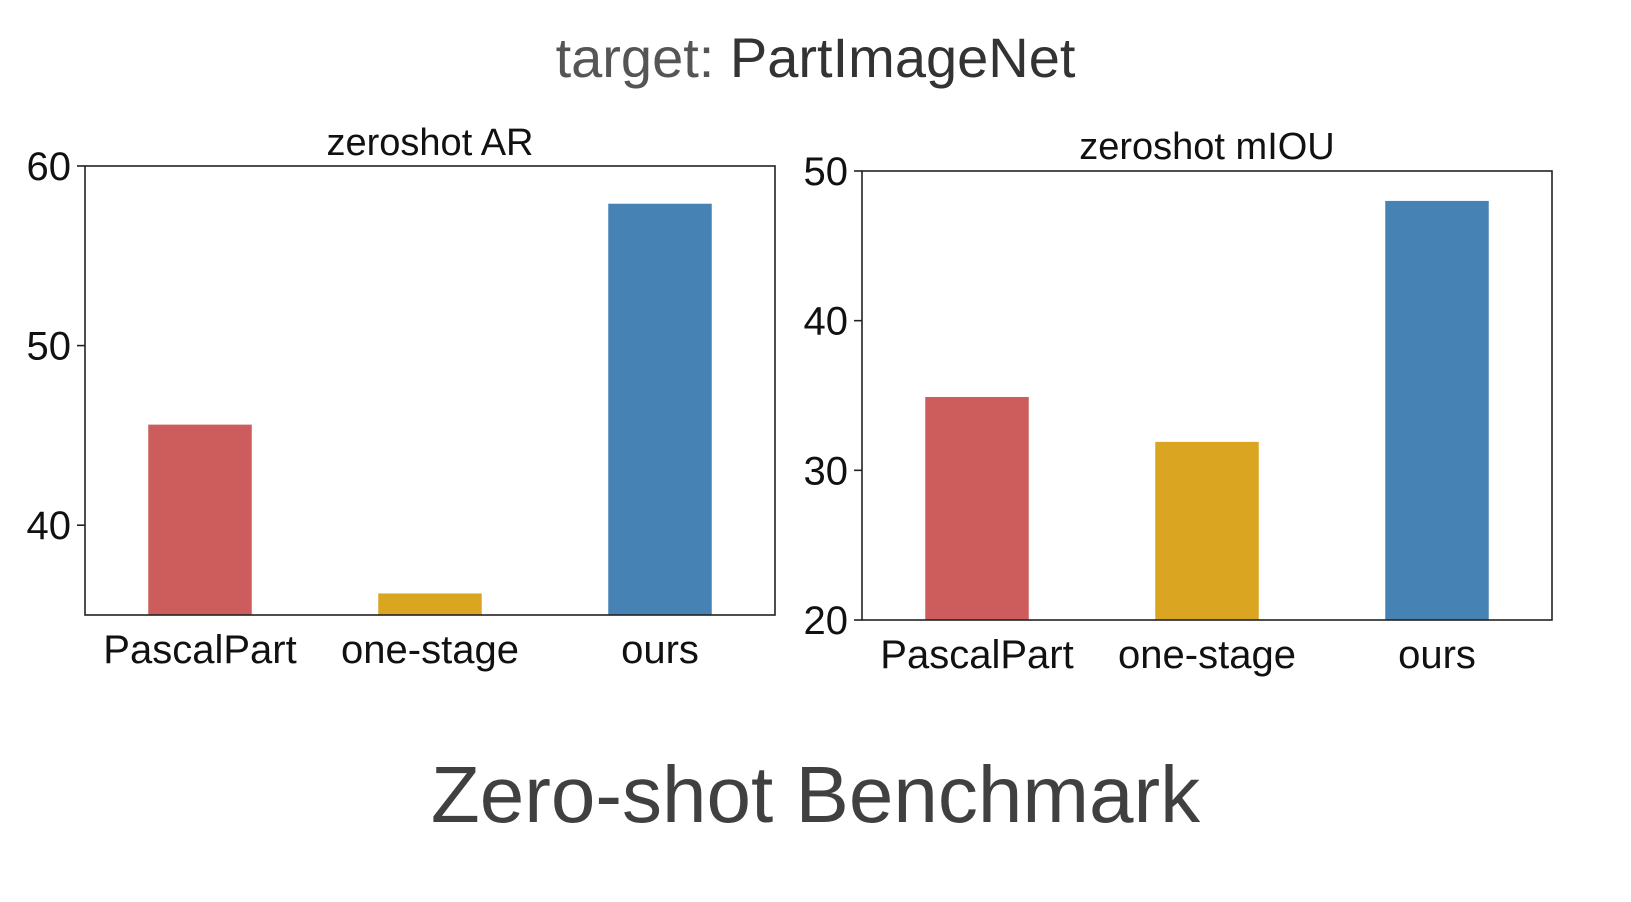  Describe the element at coordinates (826, 621) in the screenshot. I see `y-tick-label: 20` at that location.